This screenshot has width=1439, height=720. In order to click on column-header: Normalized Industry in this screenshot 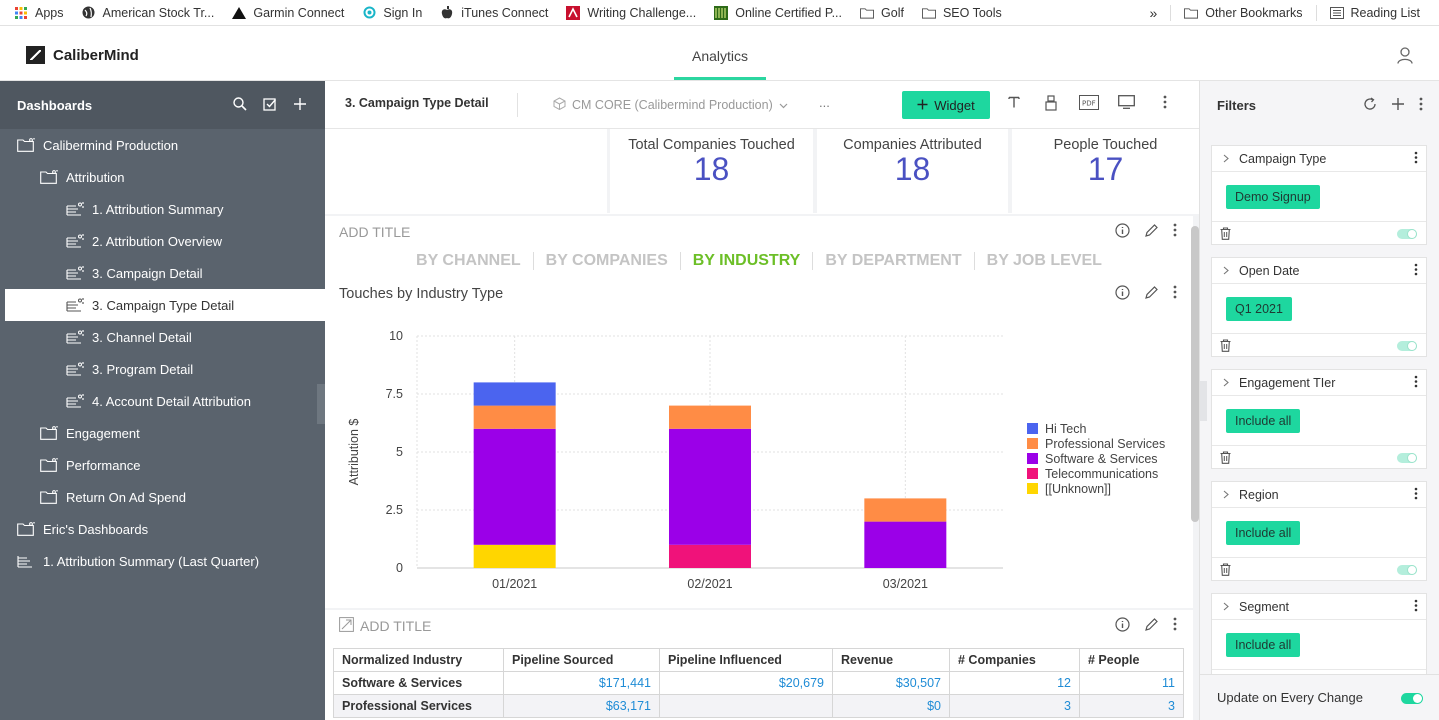, I will do `click(418, 660)`.